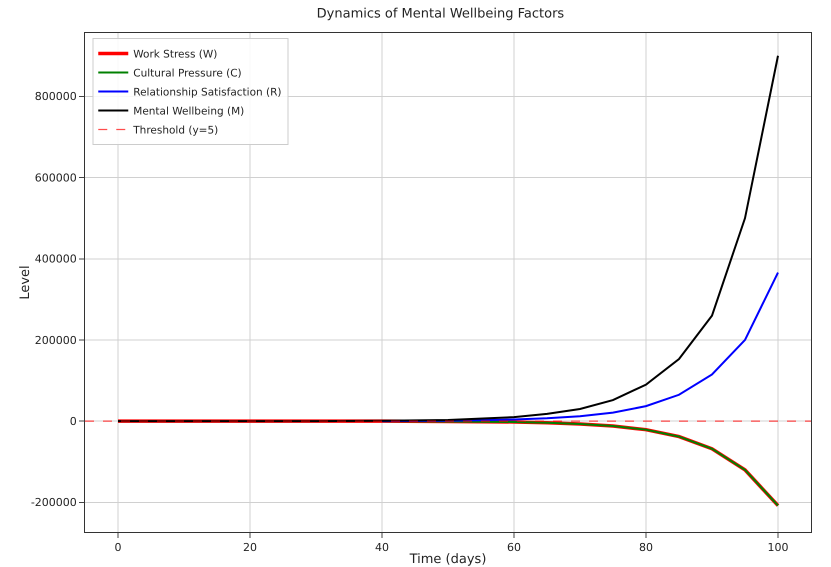  Describe the element at coordinates (73, 421) in the screenshot. I see `y-tick-label: 0` at that location.